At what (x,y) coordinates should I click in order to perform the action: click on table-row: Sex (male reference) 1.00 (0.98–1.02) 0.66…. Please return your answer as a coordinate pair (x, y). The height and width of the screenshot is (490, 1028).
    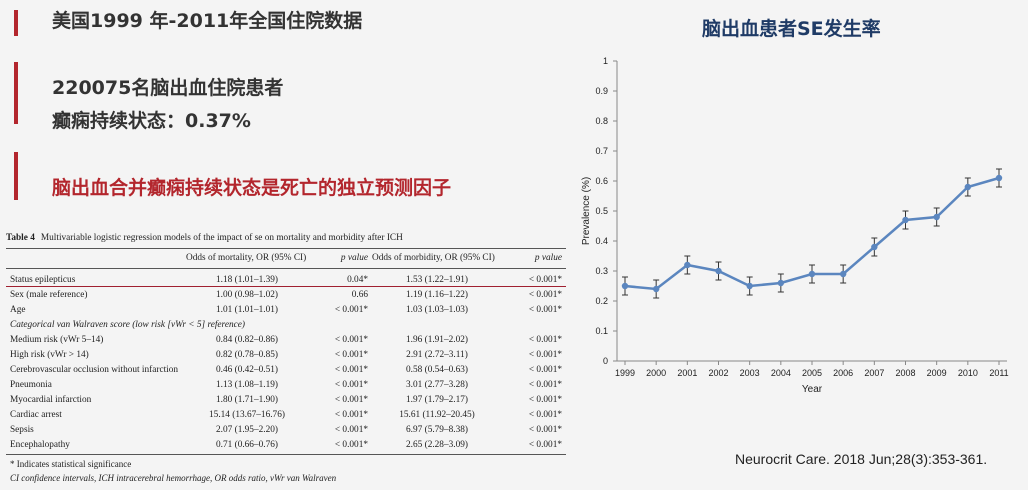
    Looking at the image, I should click on (286, 295).